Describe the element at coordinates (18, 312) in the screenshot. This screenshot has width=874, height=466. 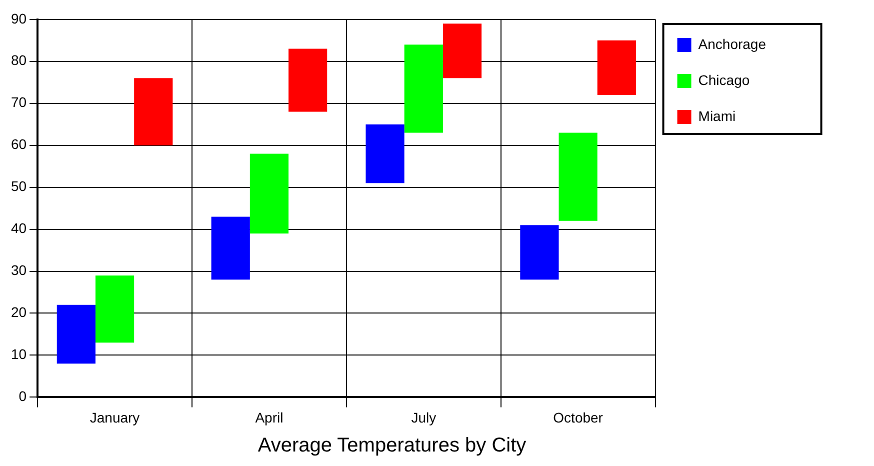
I see `y-tick-label: 20` at that location.